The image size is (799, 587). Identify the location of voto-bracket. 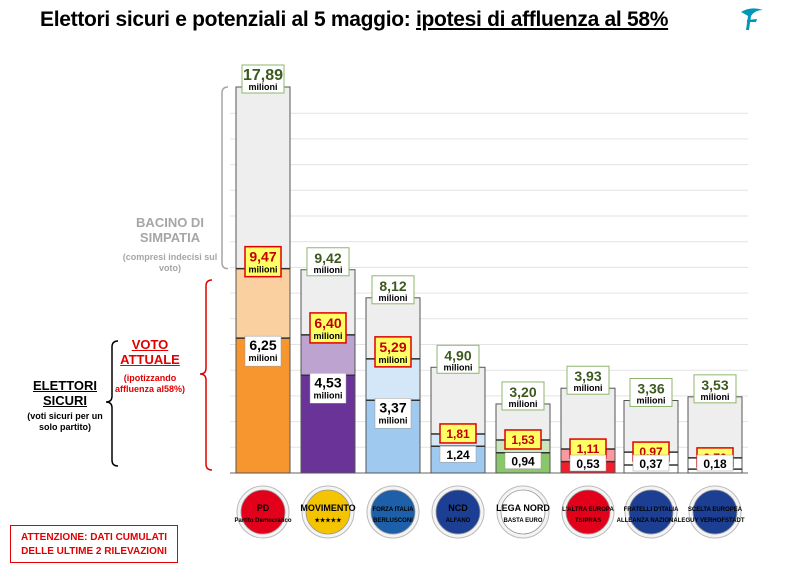
(206, 375).